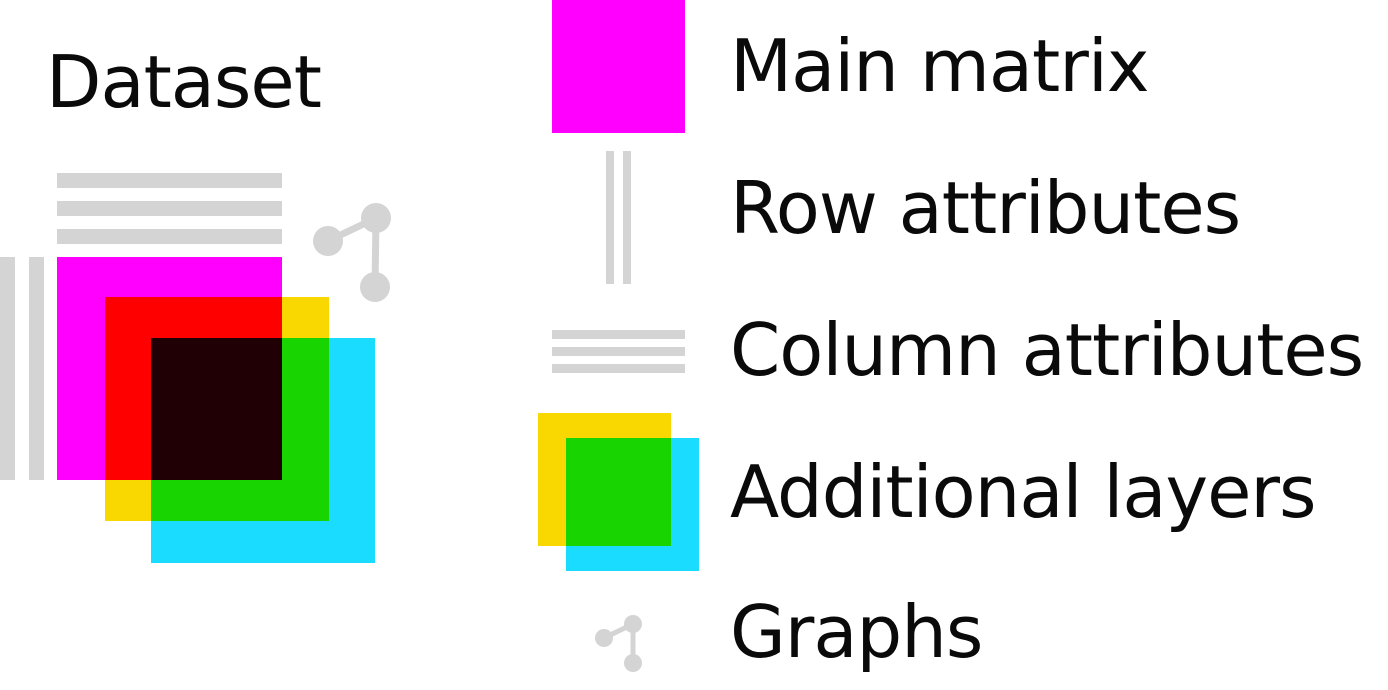  I want to click on dataset-graph-icon, so click(352, 252).